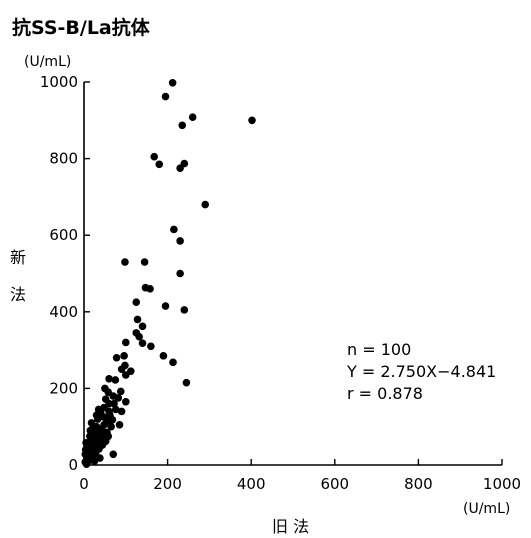  Describe the element at coordinates (418, 484) in the screenshot. I see `x-tick-label: 800` at that location.